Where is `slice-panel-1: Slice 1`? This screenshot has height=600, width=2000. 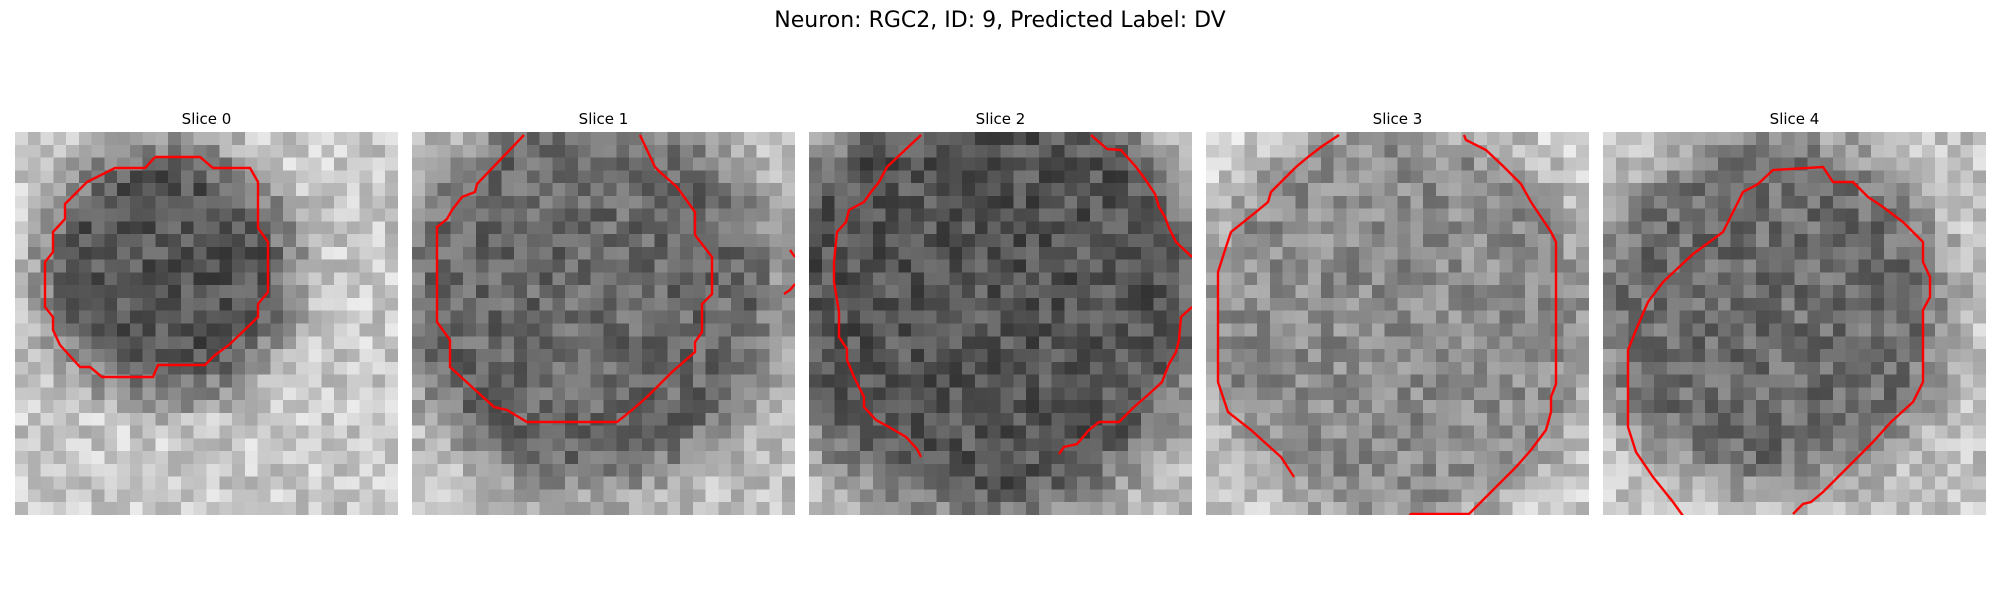
slice-panel-1: Slice 1 is located at coordinates (603, 312).